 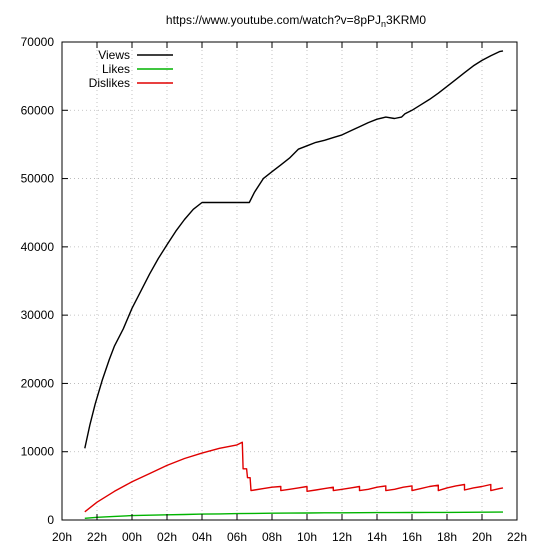 I want to click on y-tick-label: 40000, so click(x=38, y=247).